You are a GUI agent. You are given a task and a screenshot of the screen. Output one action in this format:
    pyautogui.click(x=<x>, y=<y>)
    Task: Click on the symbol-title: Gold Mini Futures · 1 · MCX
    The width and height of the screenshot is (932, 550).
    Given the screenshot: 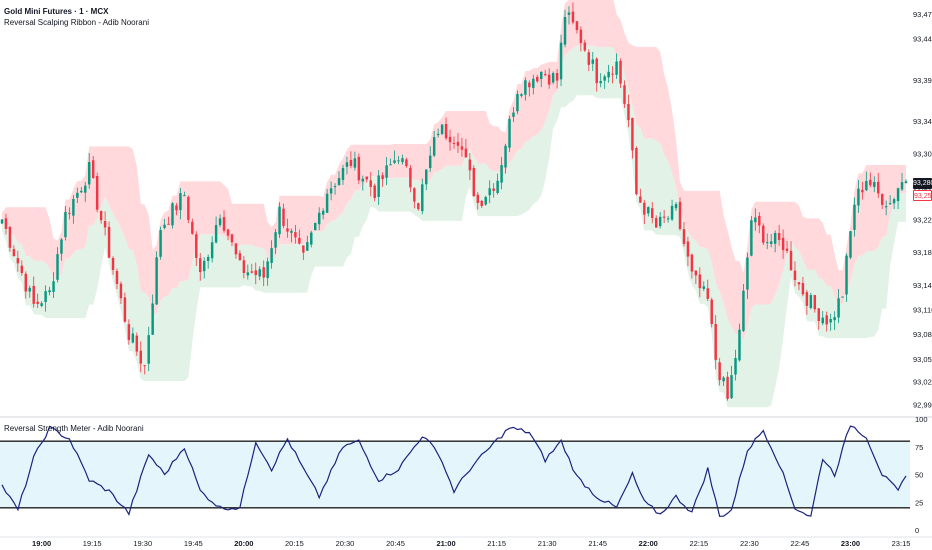 What is the action you would take?
    pyautogui.click(x=56, y=11)
    